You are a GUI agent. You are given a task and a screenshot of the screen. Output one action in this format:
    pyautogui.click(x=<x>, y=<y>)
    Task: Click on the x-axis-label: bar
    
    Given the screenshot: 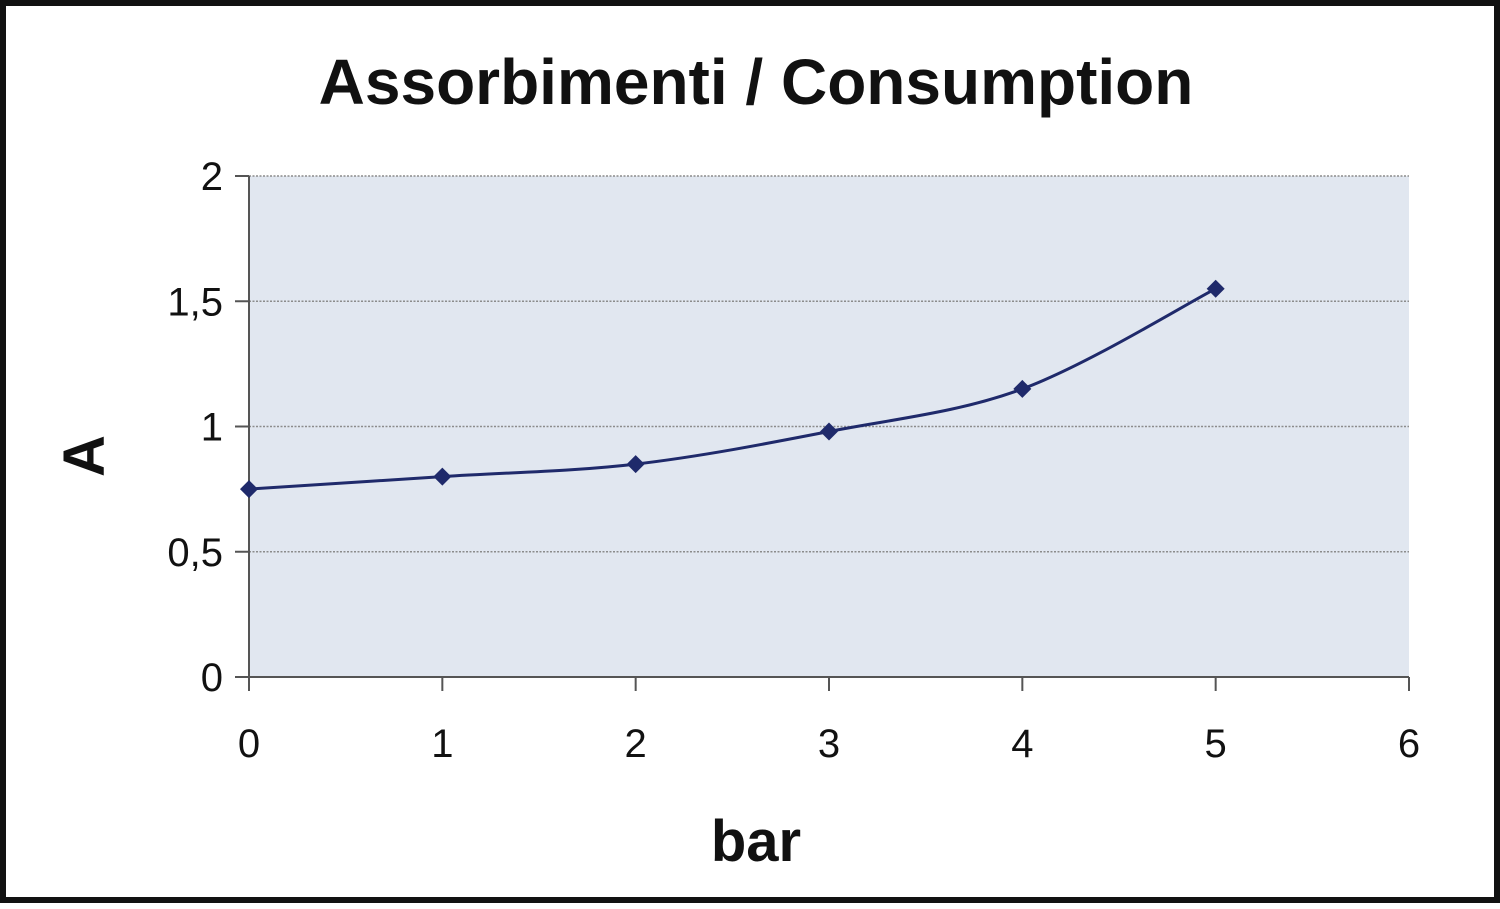 What is the action you would take?
    pyautogui.click(x=756, y=841)
    